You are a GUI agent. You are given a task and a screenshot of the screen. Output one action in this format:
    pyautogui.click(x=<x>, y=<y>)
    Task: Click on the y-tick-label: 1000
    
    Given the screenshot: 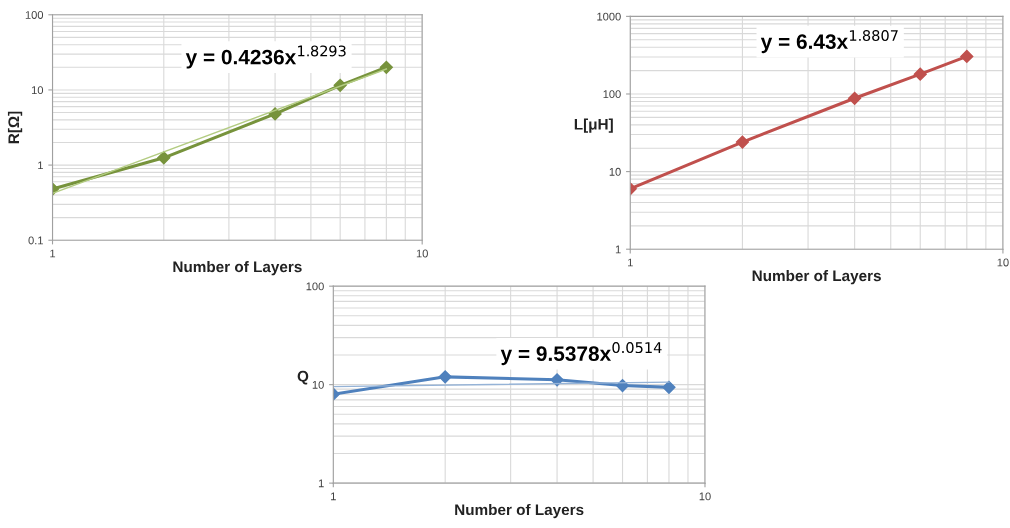 What is the action you would take?
    pyautogui.click(x=609, y=16)
    